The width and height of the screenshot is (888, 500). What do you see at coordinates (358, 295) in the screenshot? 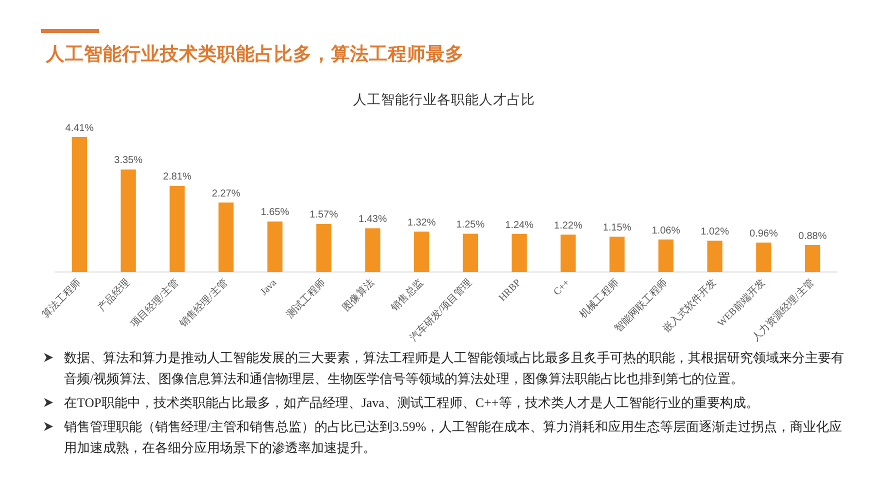
I see `x-tick-label: 图像算法` at bounding box center [358, 295].